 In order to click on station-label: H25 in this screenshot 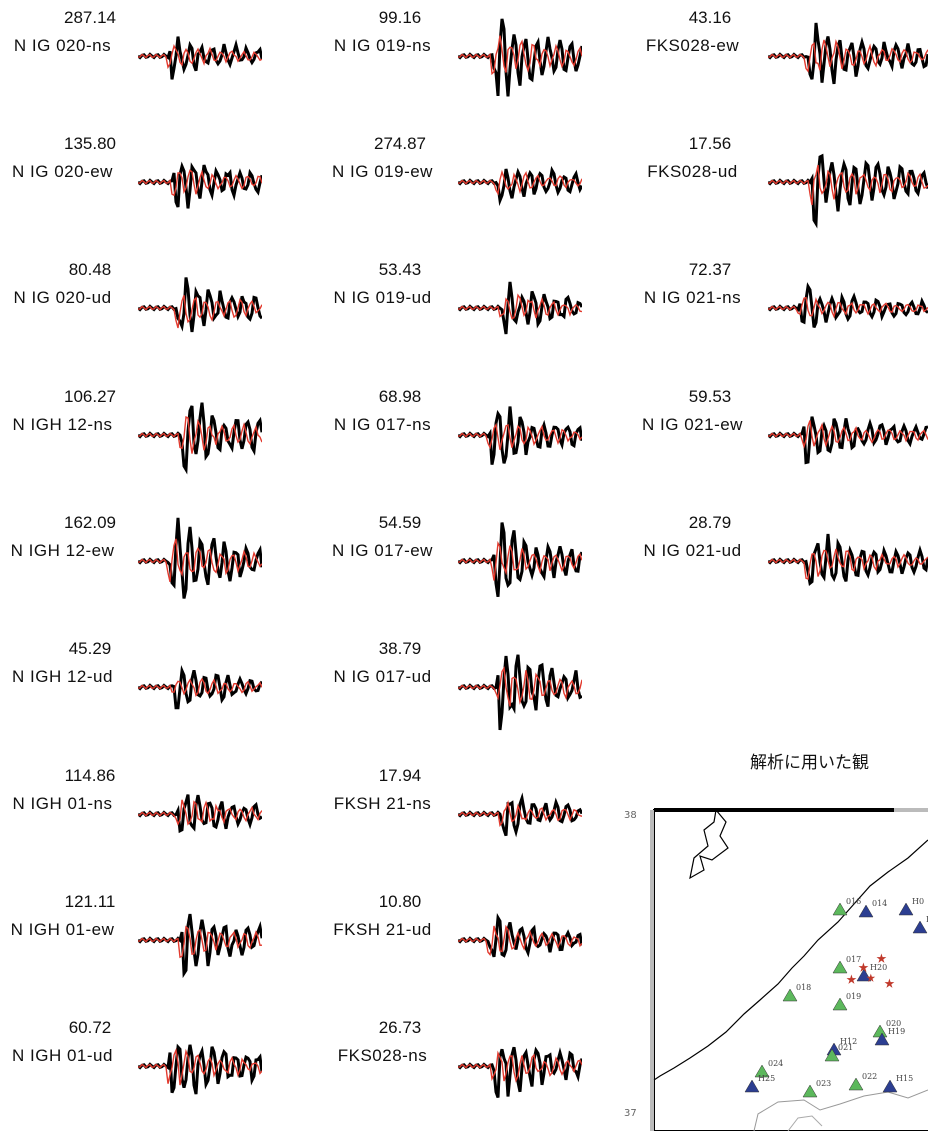, I will do `click(766, 1078)`.